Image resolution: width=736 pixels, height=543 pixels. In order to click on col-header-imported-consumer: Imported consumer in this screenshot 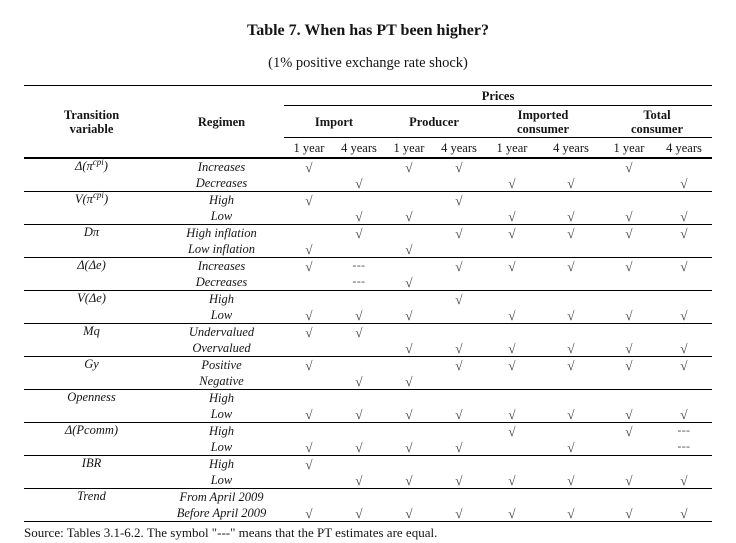, I will do `click(543, 121)`.